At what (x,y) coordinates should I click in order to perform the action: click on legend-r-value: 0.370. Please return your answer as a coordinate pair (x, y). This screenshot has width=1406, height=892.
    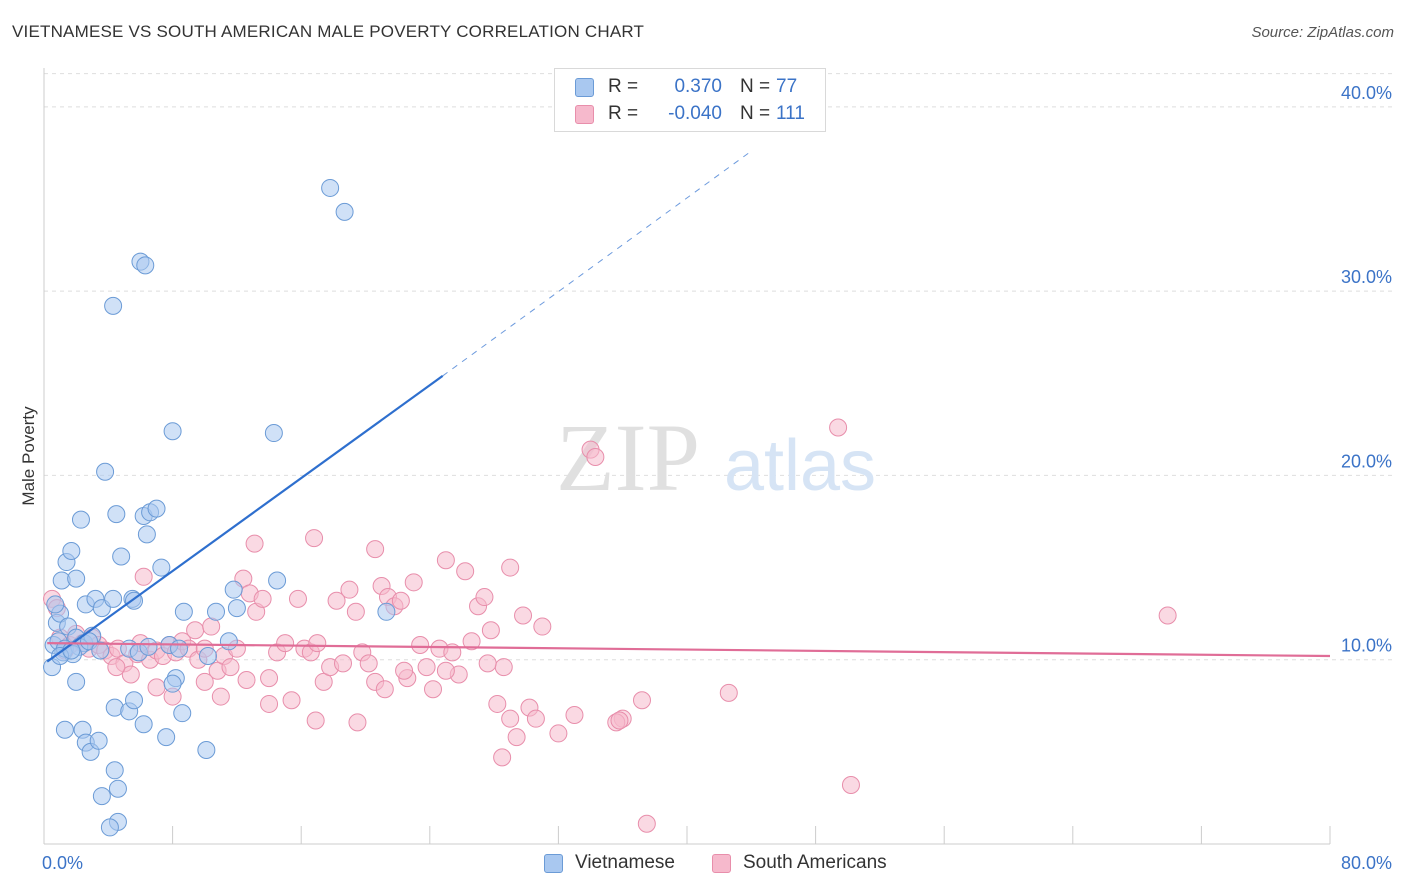
    Looking at the image, I should click on (698, 86).